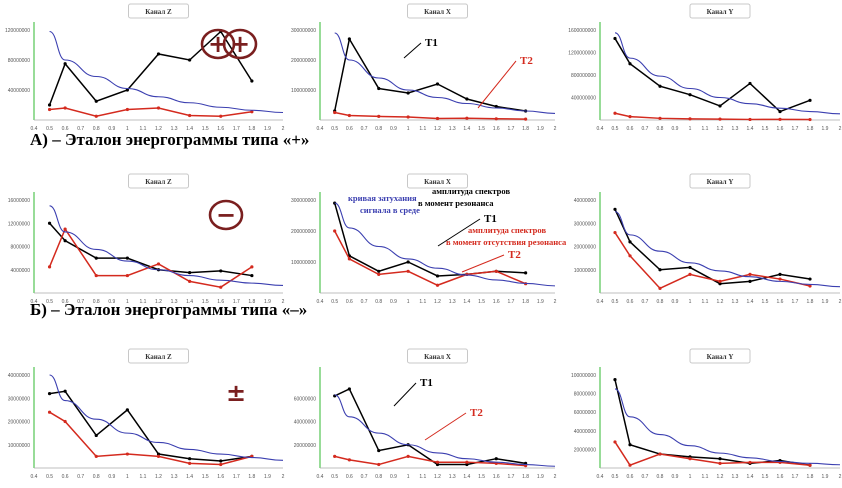  What do you see at coordinates (583, 376) in the screenshot?
I see `y-tick-label: 100000000` at bounding box center [583, 376].